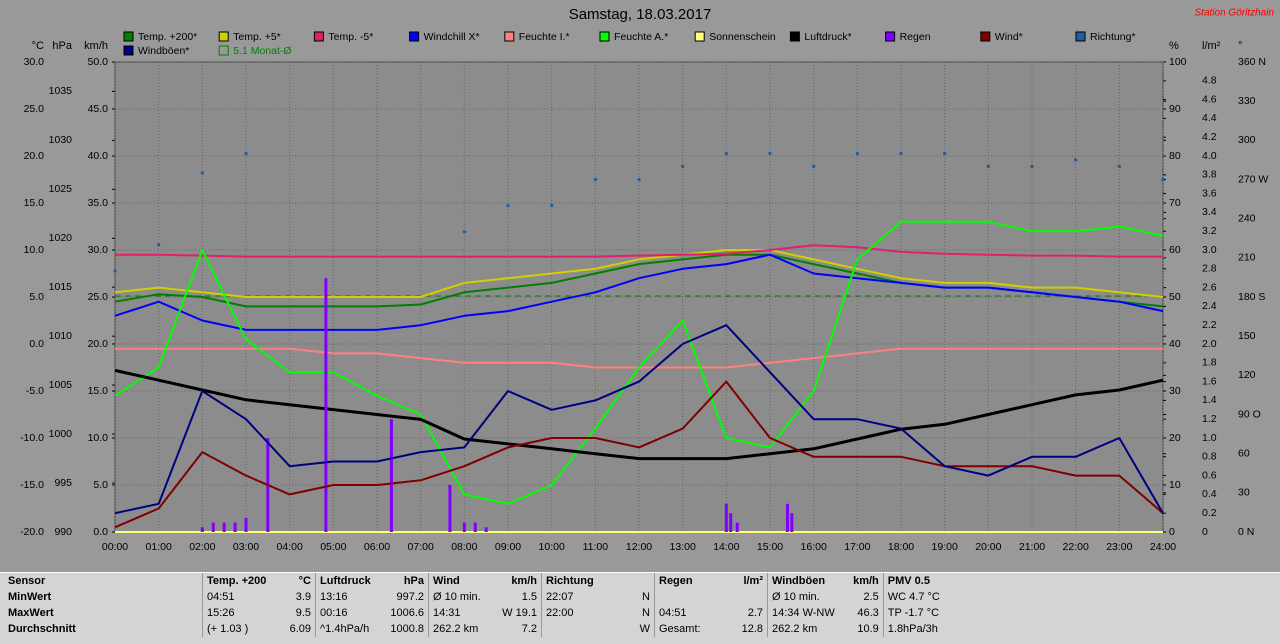  What do you see at coordinates (350, 37) in the screenshot?
I see `legend-label: Temp. -5*` at bounding box center [350, 37].